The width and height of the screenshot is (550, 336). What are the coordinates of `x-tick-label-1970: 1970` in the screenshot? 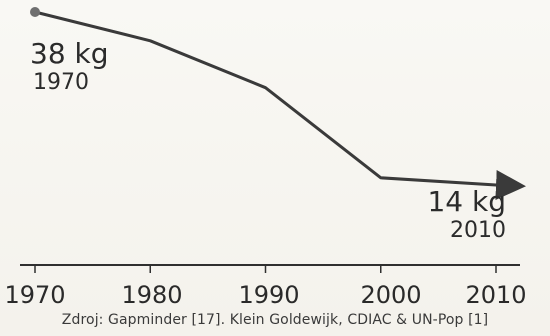 It's located at (35, 295).